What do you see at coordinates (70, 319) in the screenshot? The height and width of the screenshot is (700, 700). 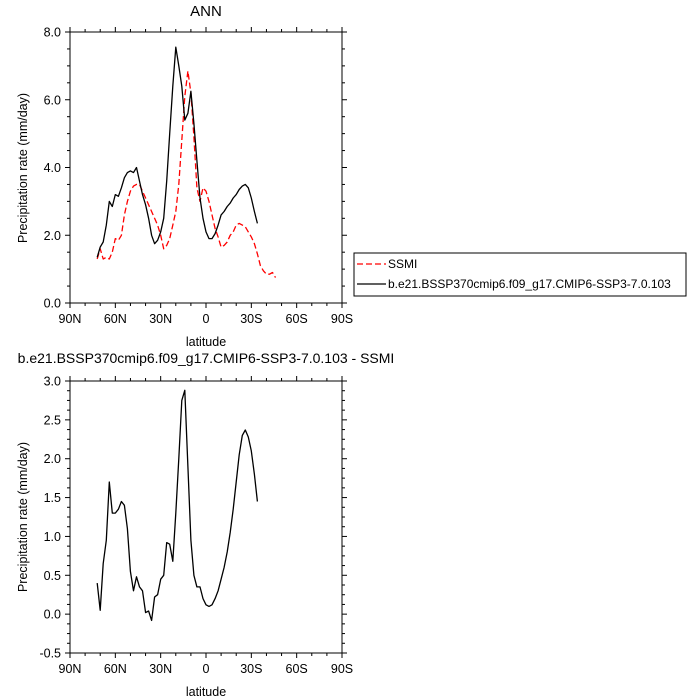 I see `top-x-tick-label: 90N` at bounding box center [70, 319].